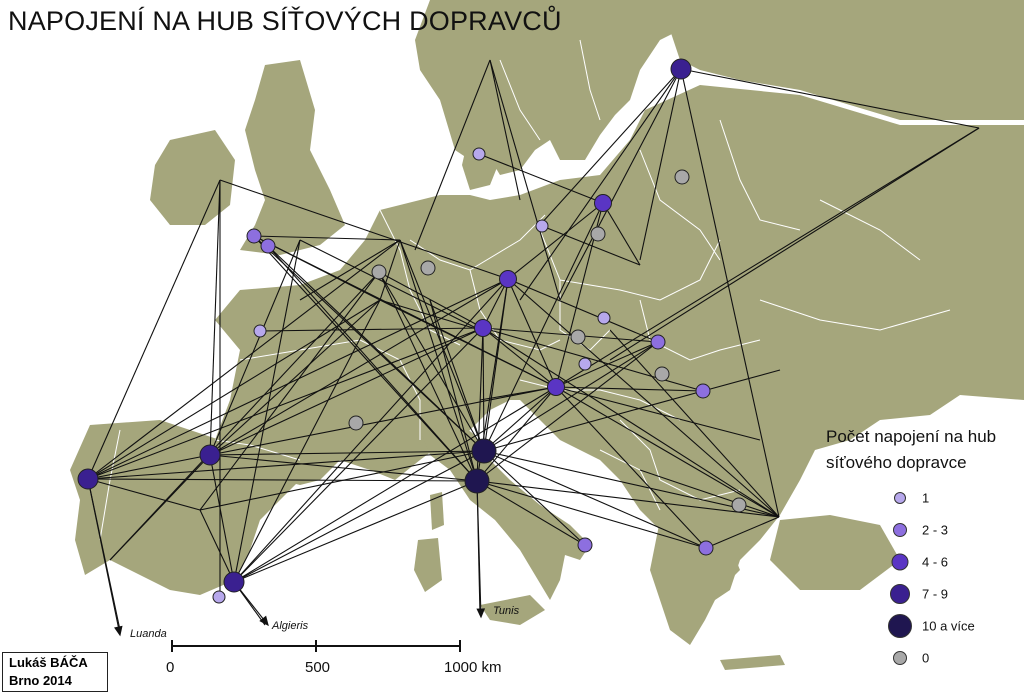 Image resolution: width=1024 pixels, height=695 pixels. I want to click on author-name: Lukáš BÁČA, so click(48, 662).